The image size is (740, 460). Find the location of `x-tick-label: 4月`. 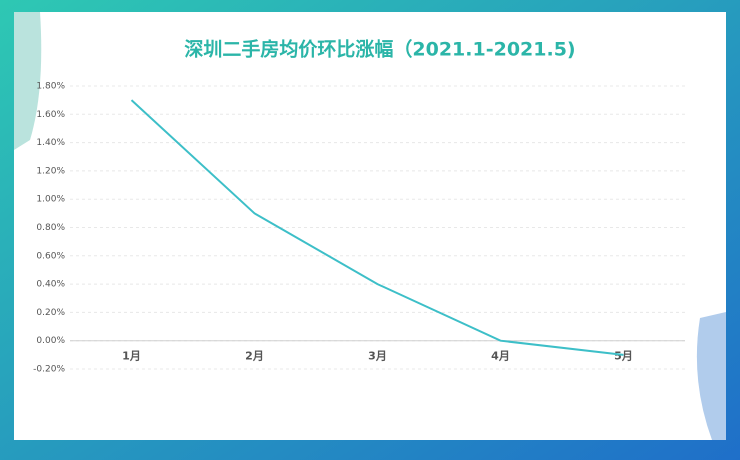

x-tick-label: 4月 is located at coordinates (500, 356).